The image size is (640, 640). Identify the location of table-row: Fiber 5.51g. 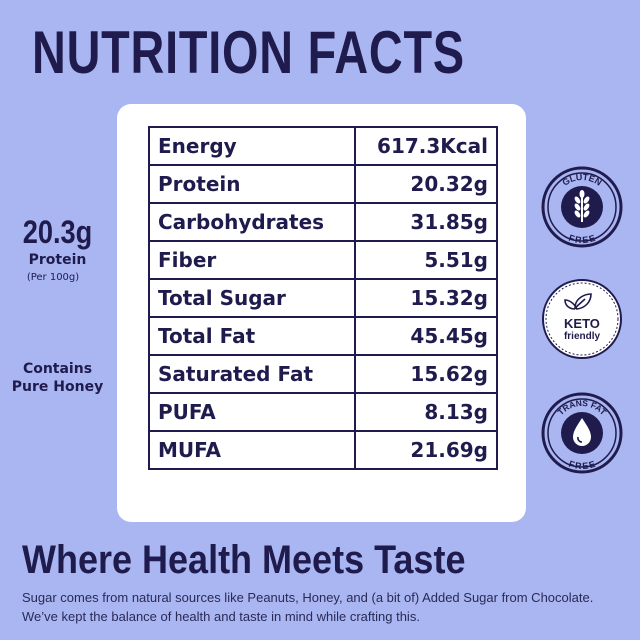
(323, 260).